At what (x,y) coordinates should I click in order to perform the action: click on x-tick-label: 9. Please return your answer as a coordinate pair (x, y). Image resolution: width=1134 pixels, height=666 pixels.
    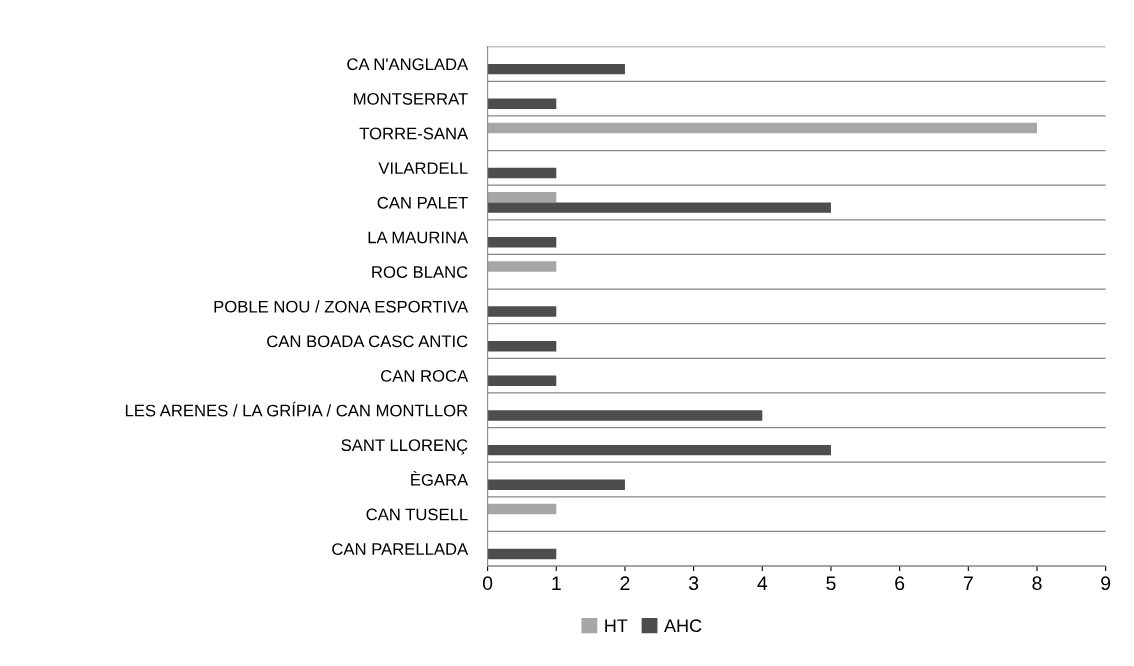
    Looking at the image, I should click on (1106, 583).